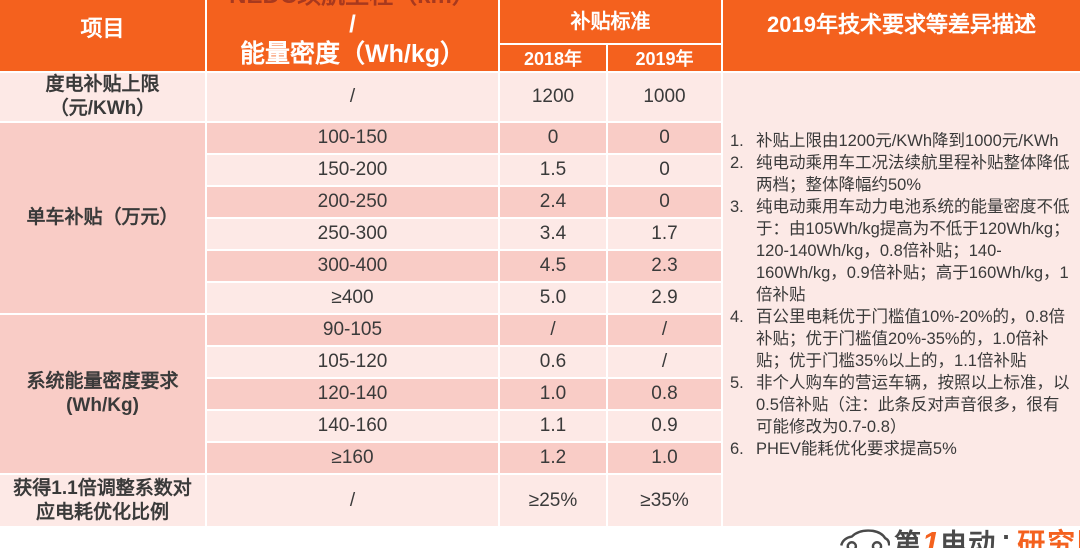 Image resolution: width=1080 pixels, height=548 pixels. I want to click on note-item: 1. 补贴上限由1200元/KWh降到1000元/KWh, so click(902, 141).